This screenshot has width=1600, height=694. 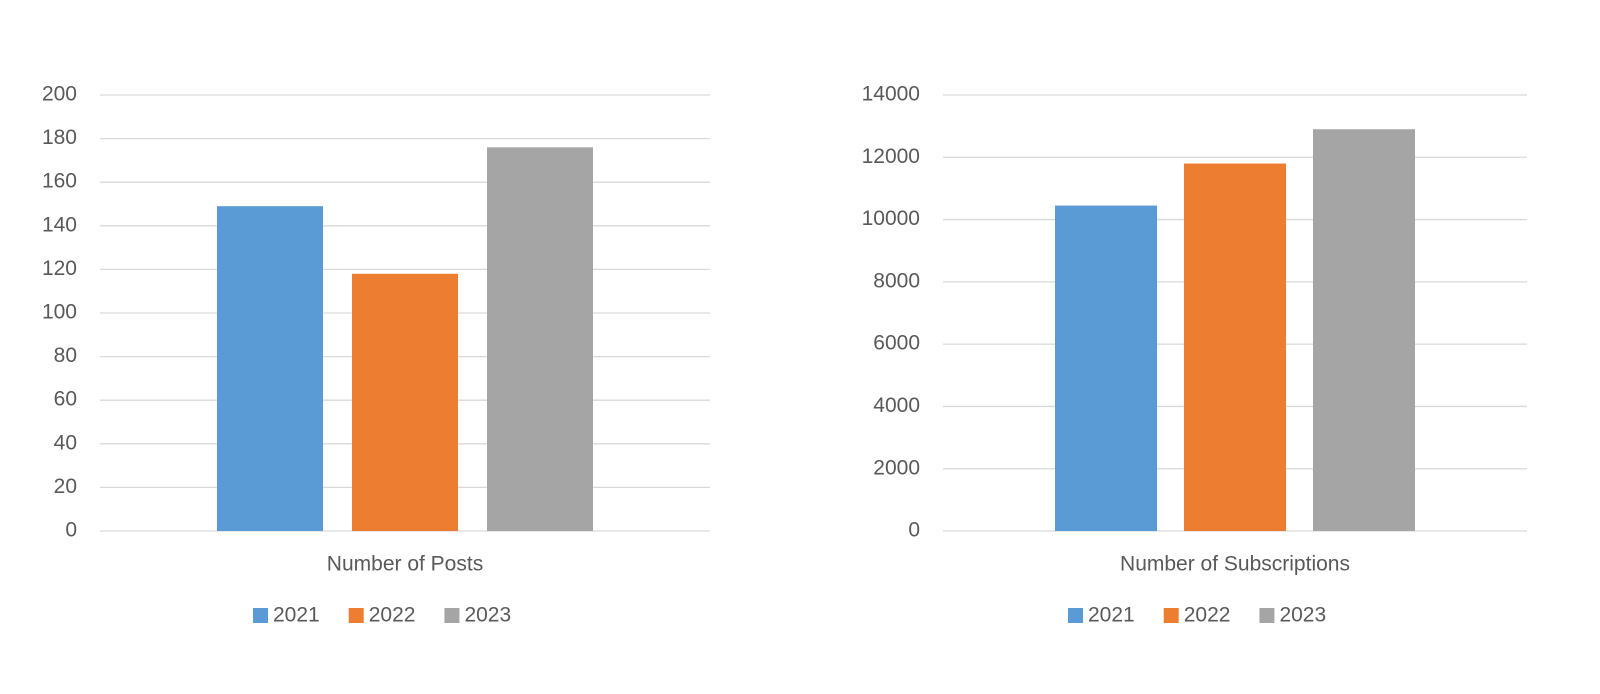 I want to click on x-tick-label: Number of Posts, so click(x=405, y=564).